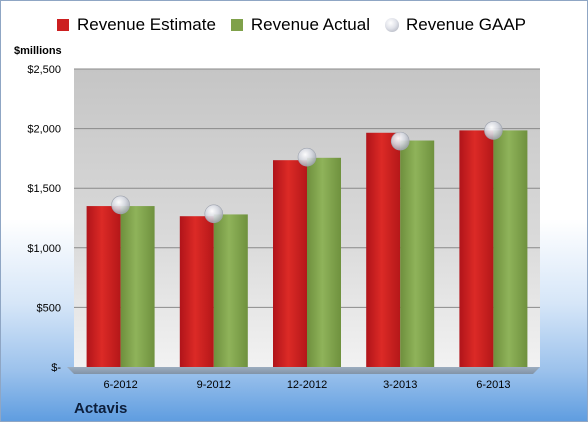  Describe the element at coordinates (44, 130) in the screenshot. I see `y-tick-label: $2,000` at that location.